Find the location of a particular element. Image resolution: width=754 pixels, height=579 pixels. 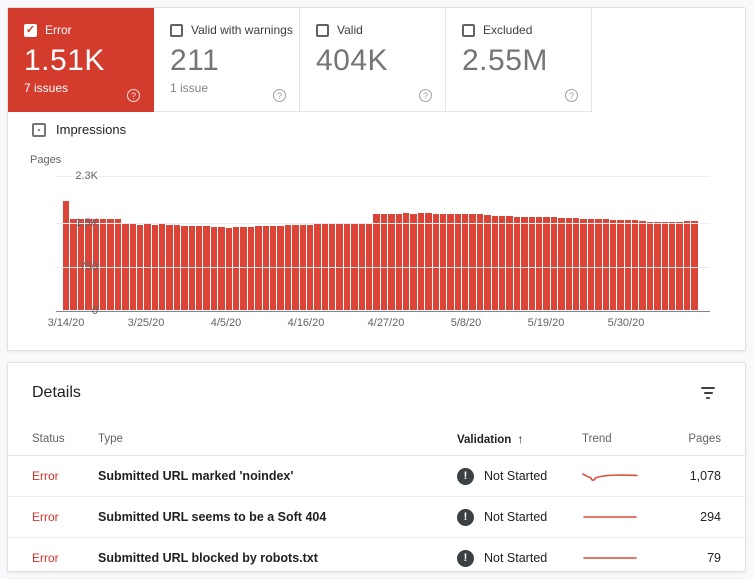

card-sub-label is located at coordinates (373, 88).